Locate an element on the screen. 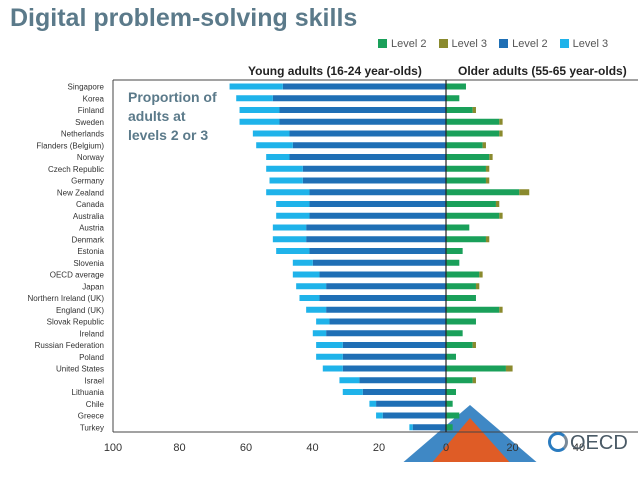 The image size is (638, 479). x-tick-label: 20 is located at coordinates (512, 448).